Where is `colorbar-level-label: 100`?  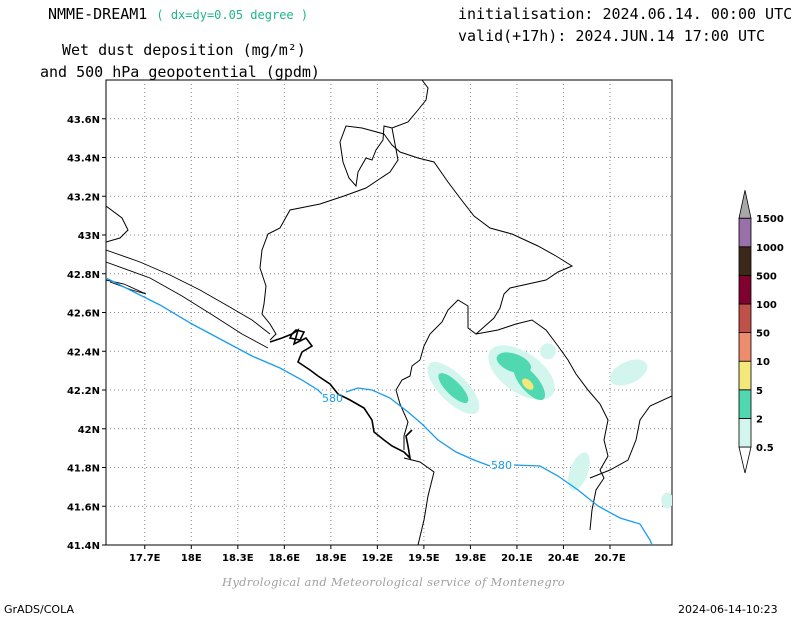
colorbar-level-label: 100 is located at coordinates (766, 305).